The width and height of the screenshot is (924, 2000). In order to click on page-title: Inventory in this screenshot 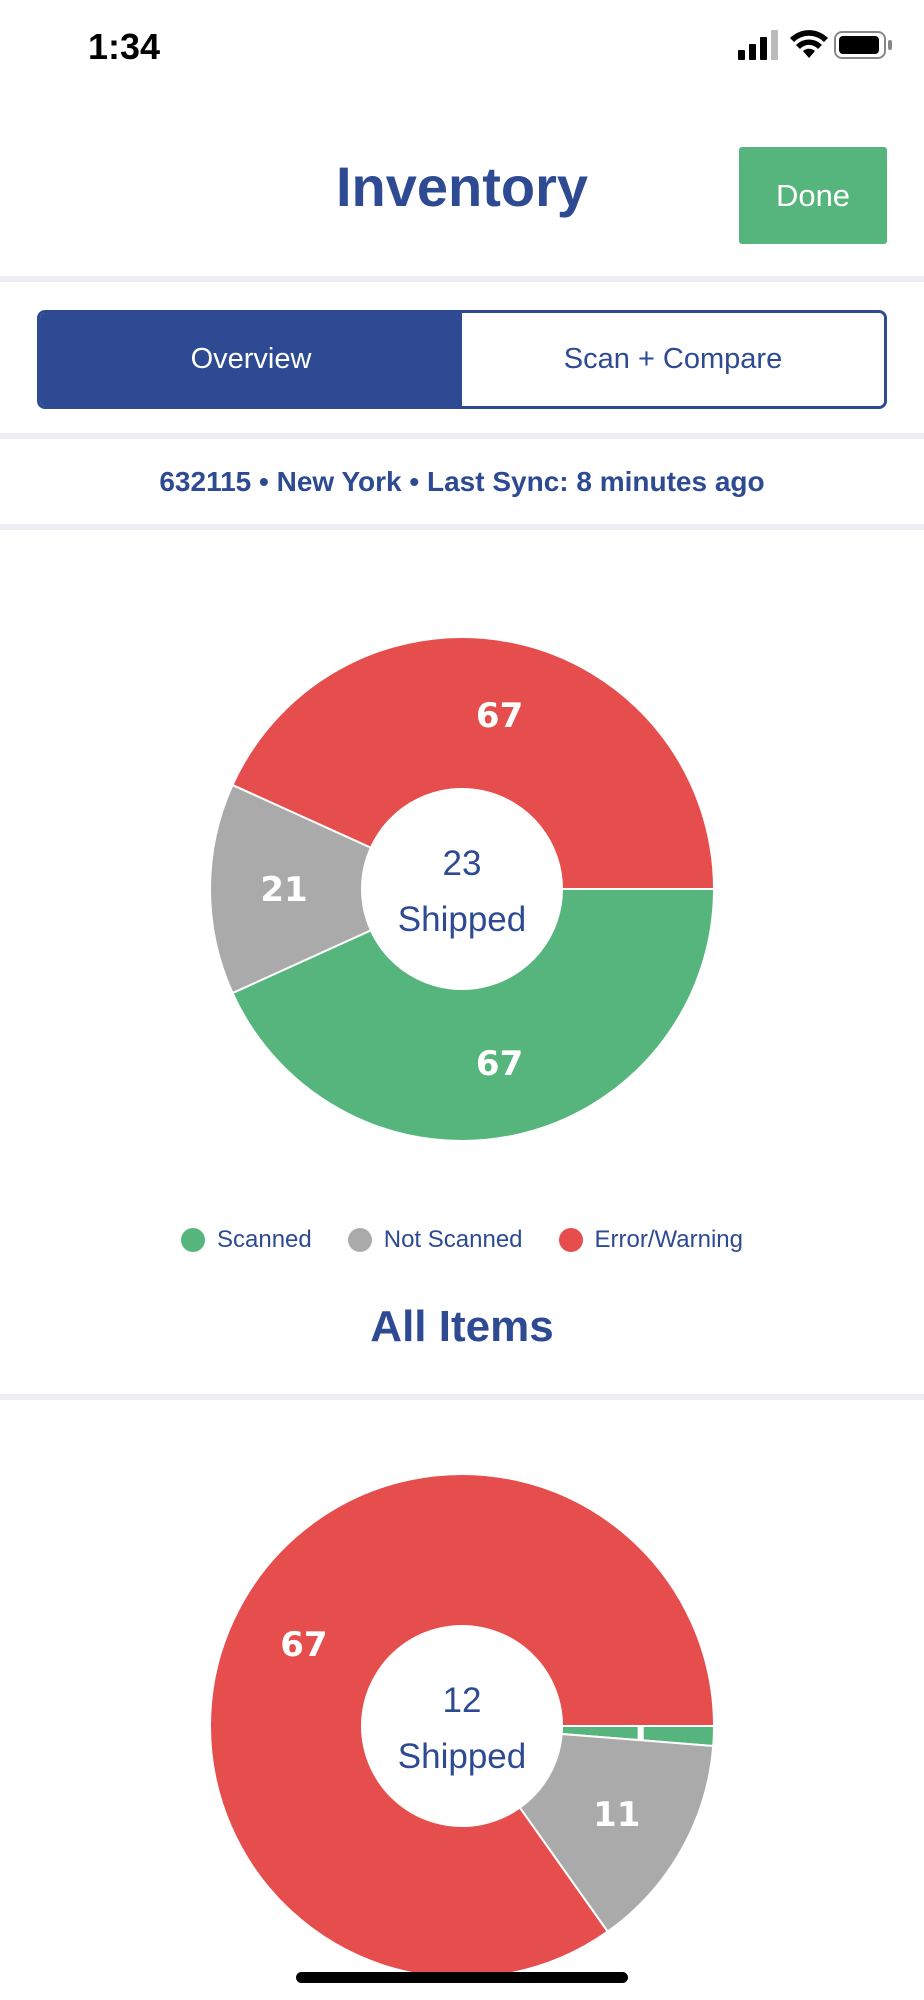, I will do `click(462, 186)`.